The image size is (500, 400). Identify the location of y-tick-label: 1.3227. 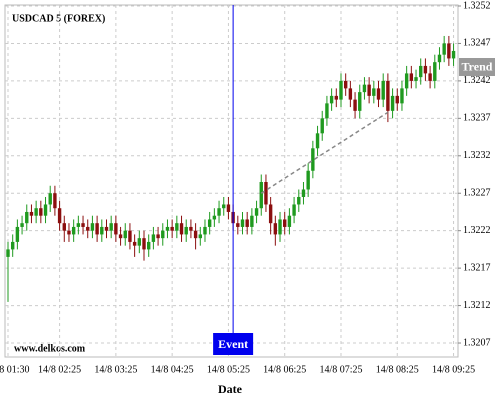
(477, 193).